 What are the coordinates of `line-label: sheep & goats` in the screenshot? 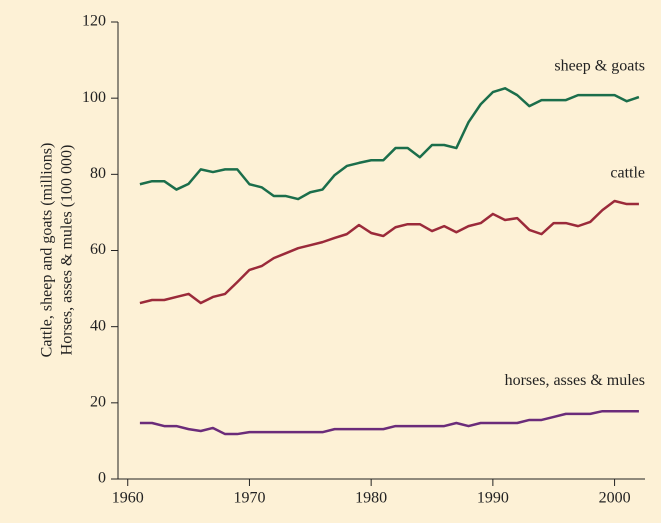 It's located at (599, 66).